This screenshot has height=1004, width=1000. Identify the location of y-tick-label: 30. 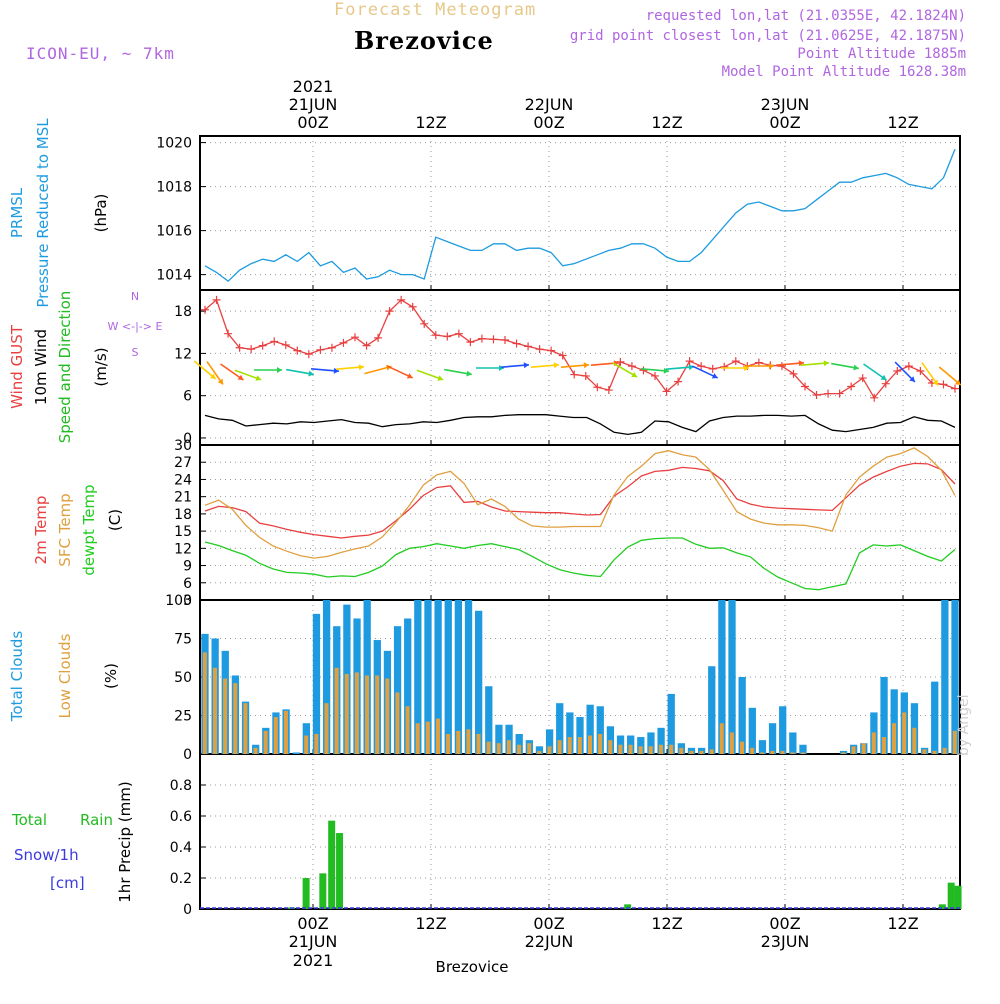
(183, 446).